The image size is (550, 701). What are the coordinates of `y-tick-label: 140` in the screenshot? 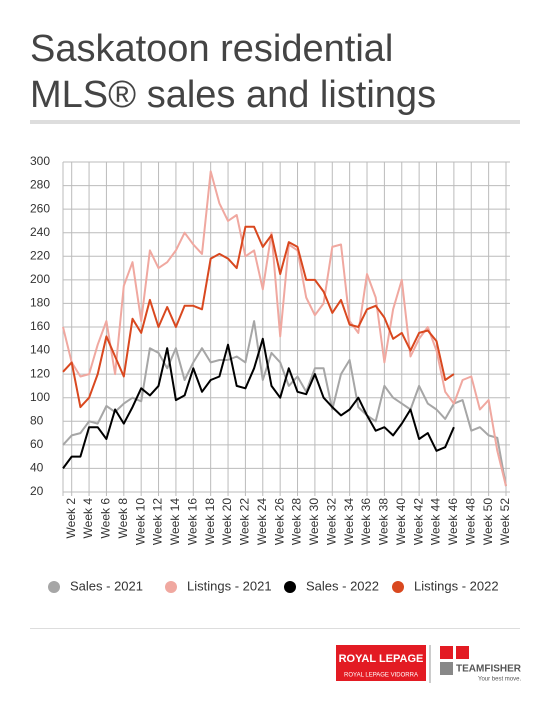 It's located at (40, 350).